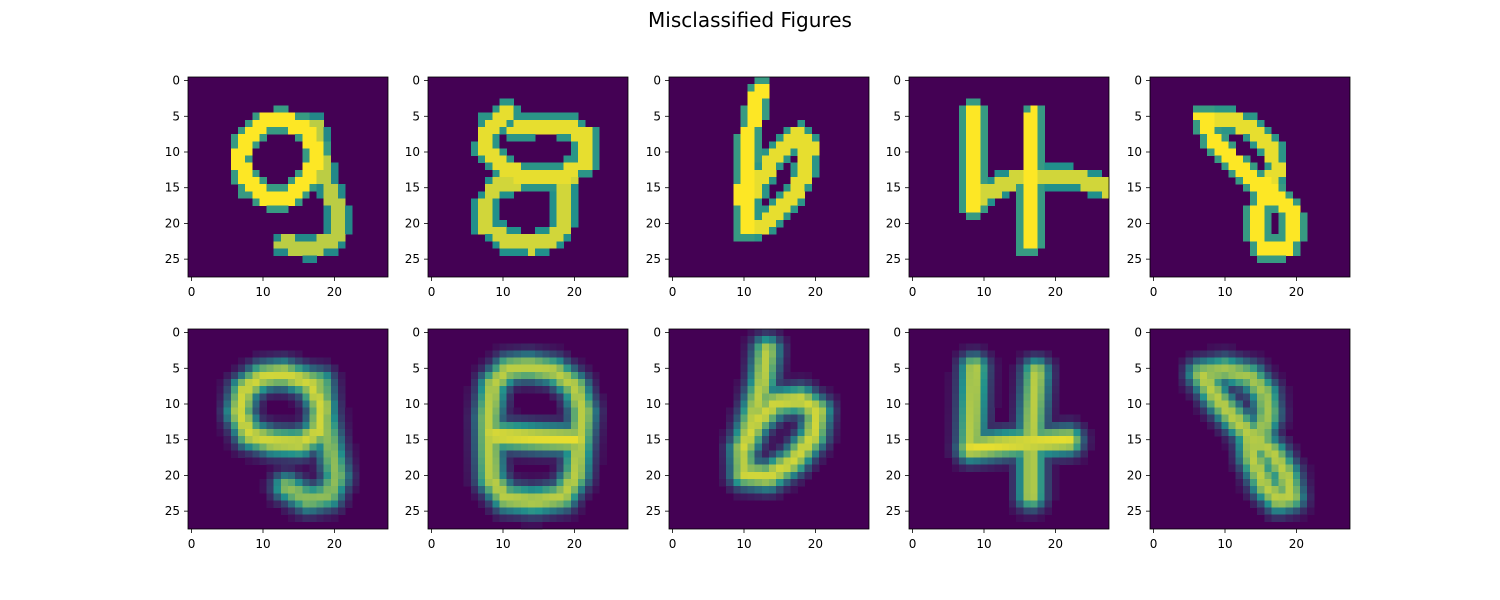 This screenshot has width=1500, height=600. I want to click on y-tick-label: 20, so click(653, 475).